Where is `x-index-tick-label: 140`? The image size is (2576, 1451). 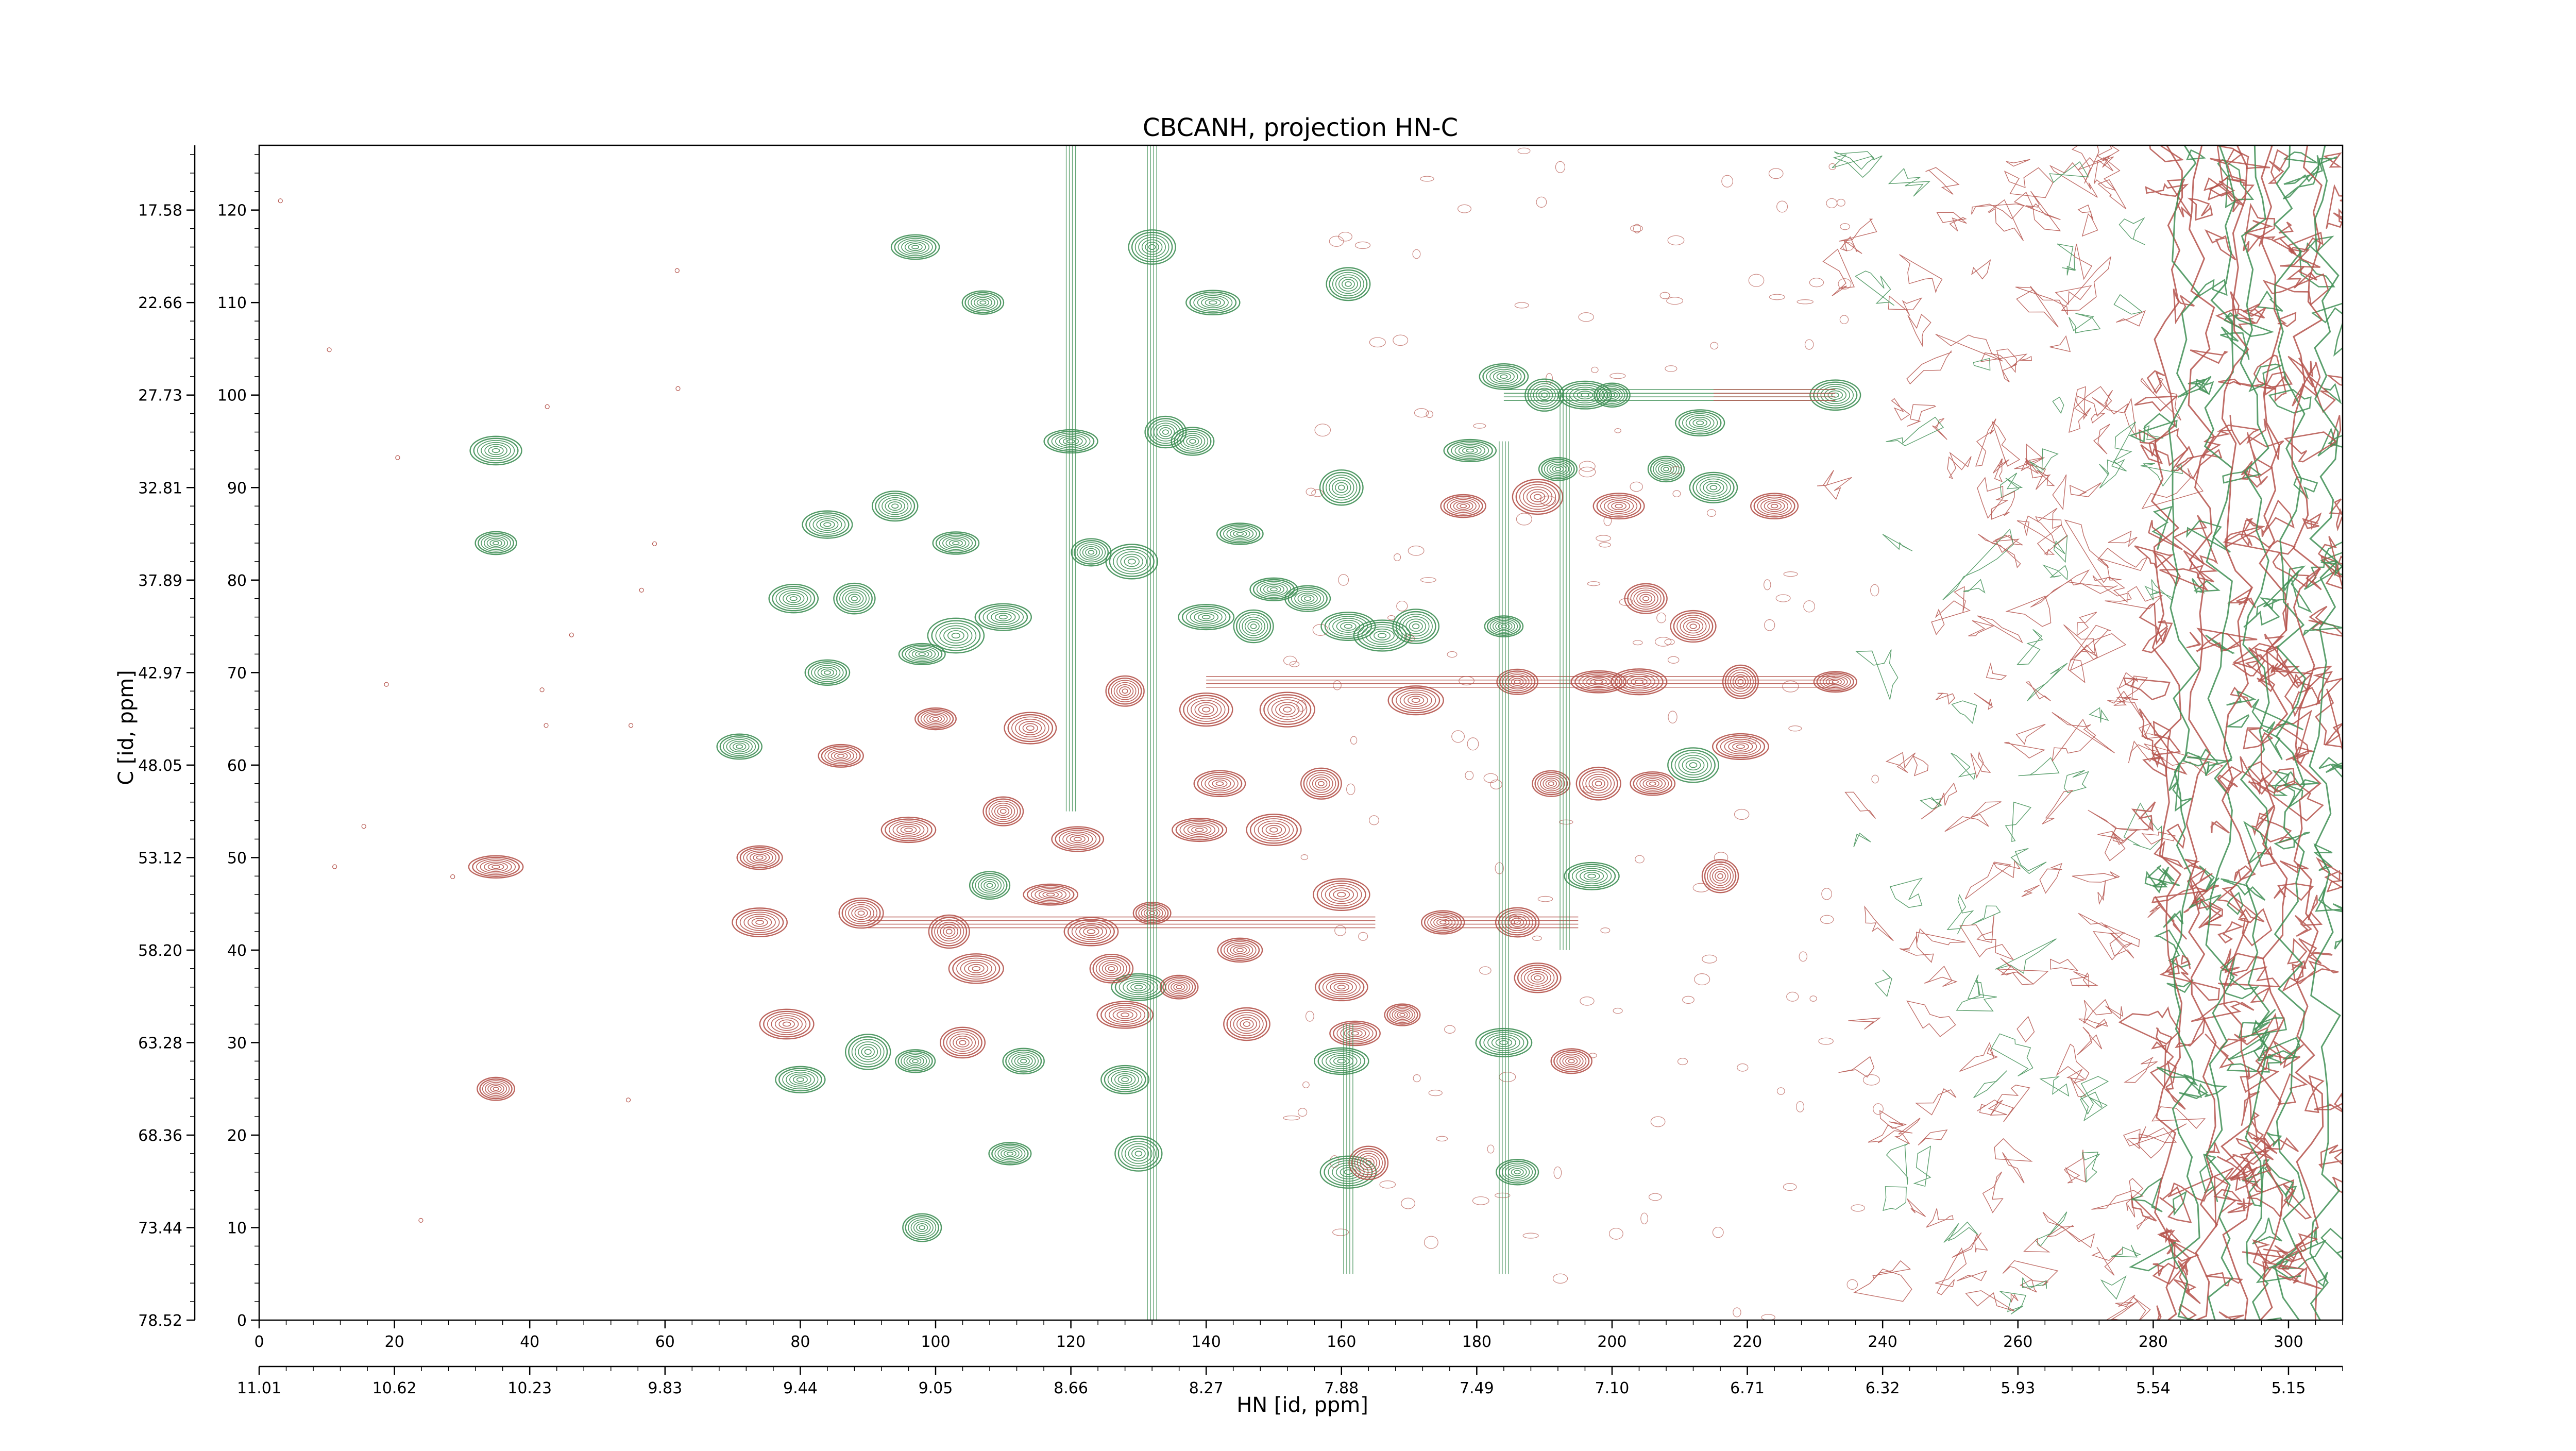 x-index-tick-label: 140 is located at coordinates (1206, 1342).